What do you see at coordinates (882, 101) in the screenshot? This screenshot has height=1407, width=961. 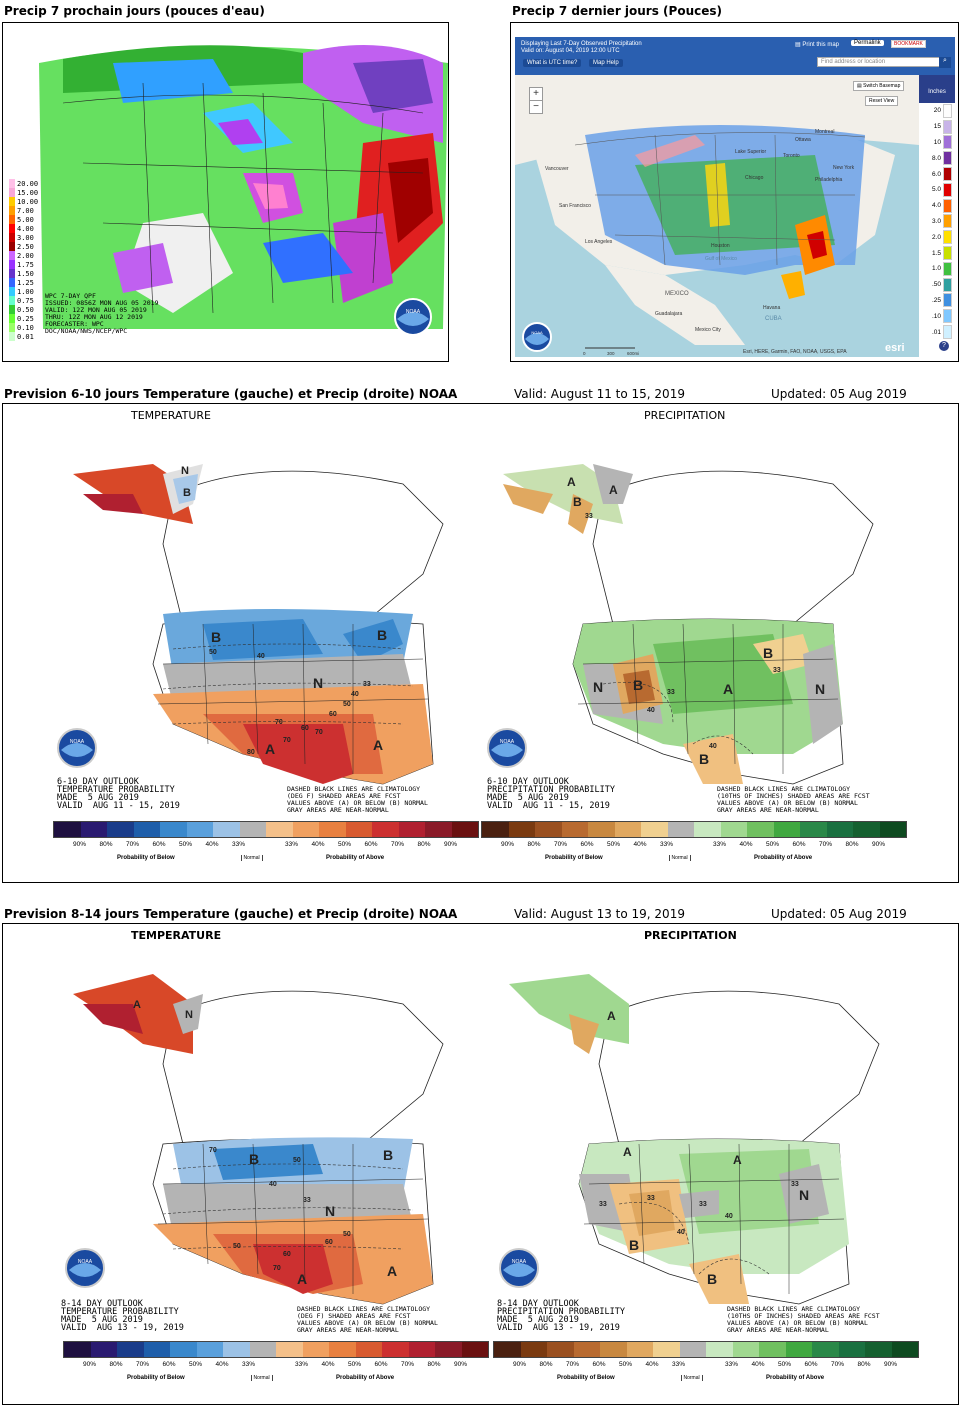 I see `reset-view-button: Reset View` at bounding box center [882, 101].